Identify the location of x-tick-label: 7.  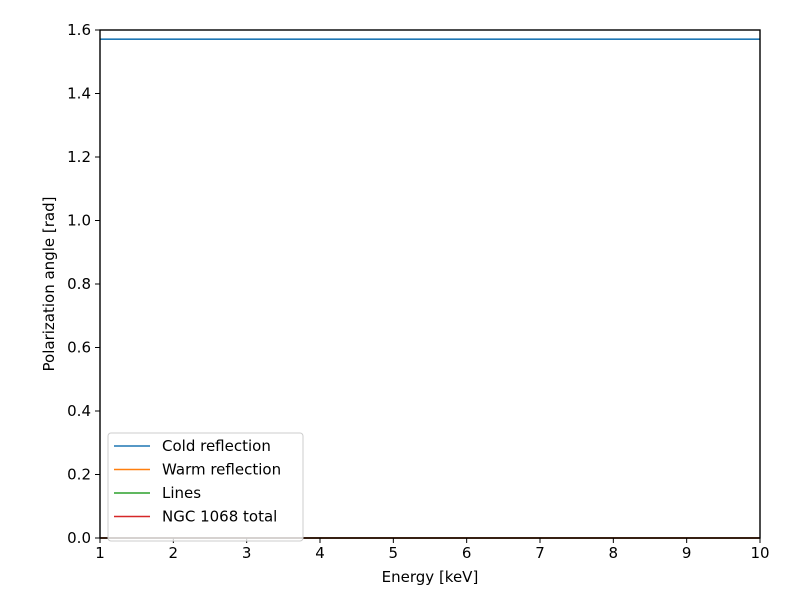
(540, 553).